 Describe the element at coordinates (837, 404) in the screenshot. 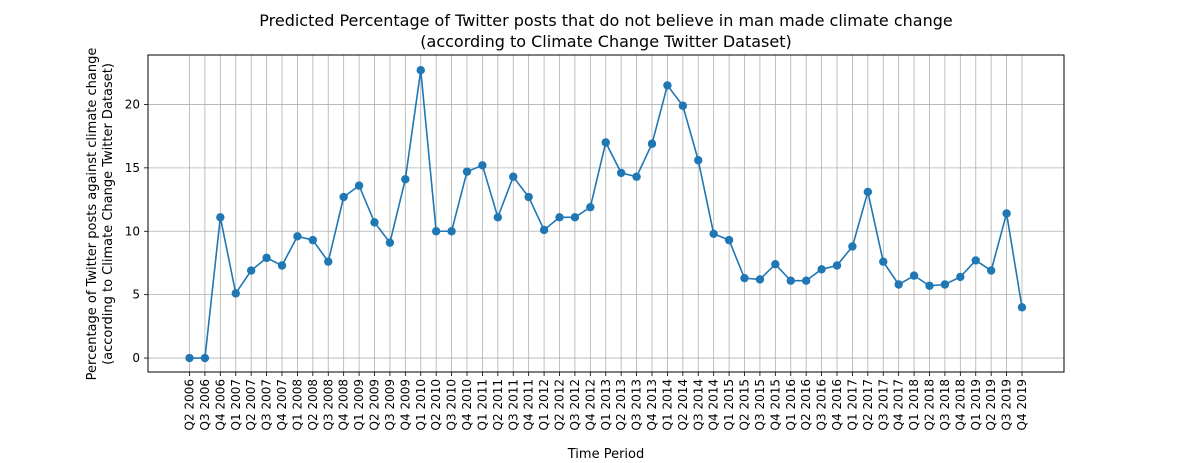

I see `x-tick-label: Q4 2016` at that location.